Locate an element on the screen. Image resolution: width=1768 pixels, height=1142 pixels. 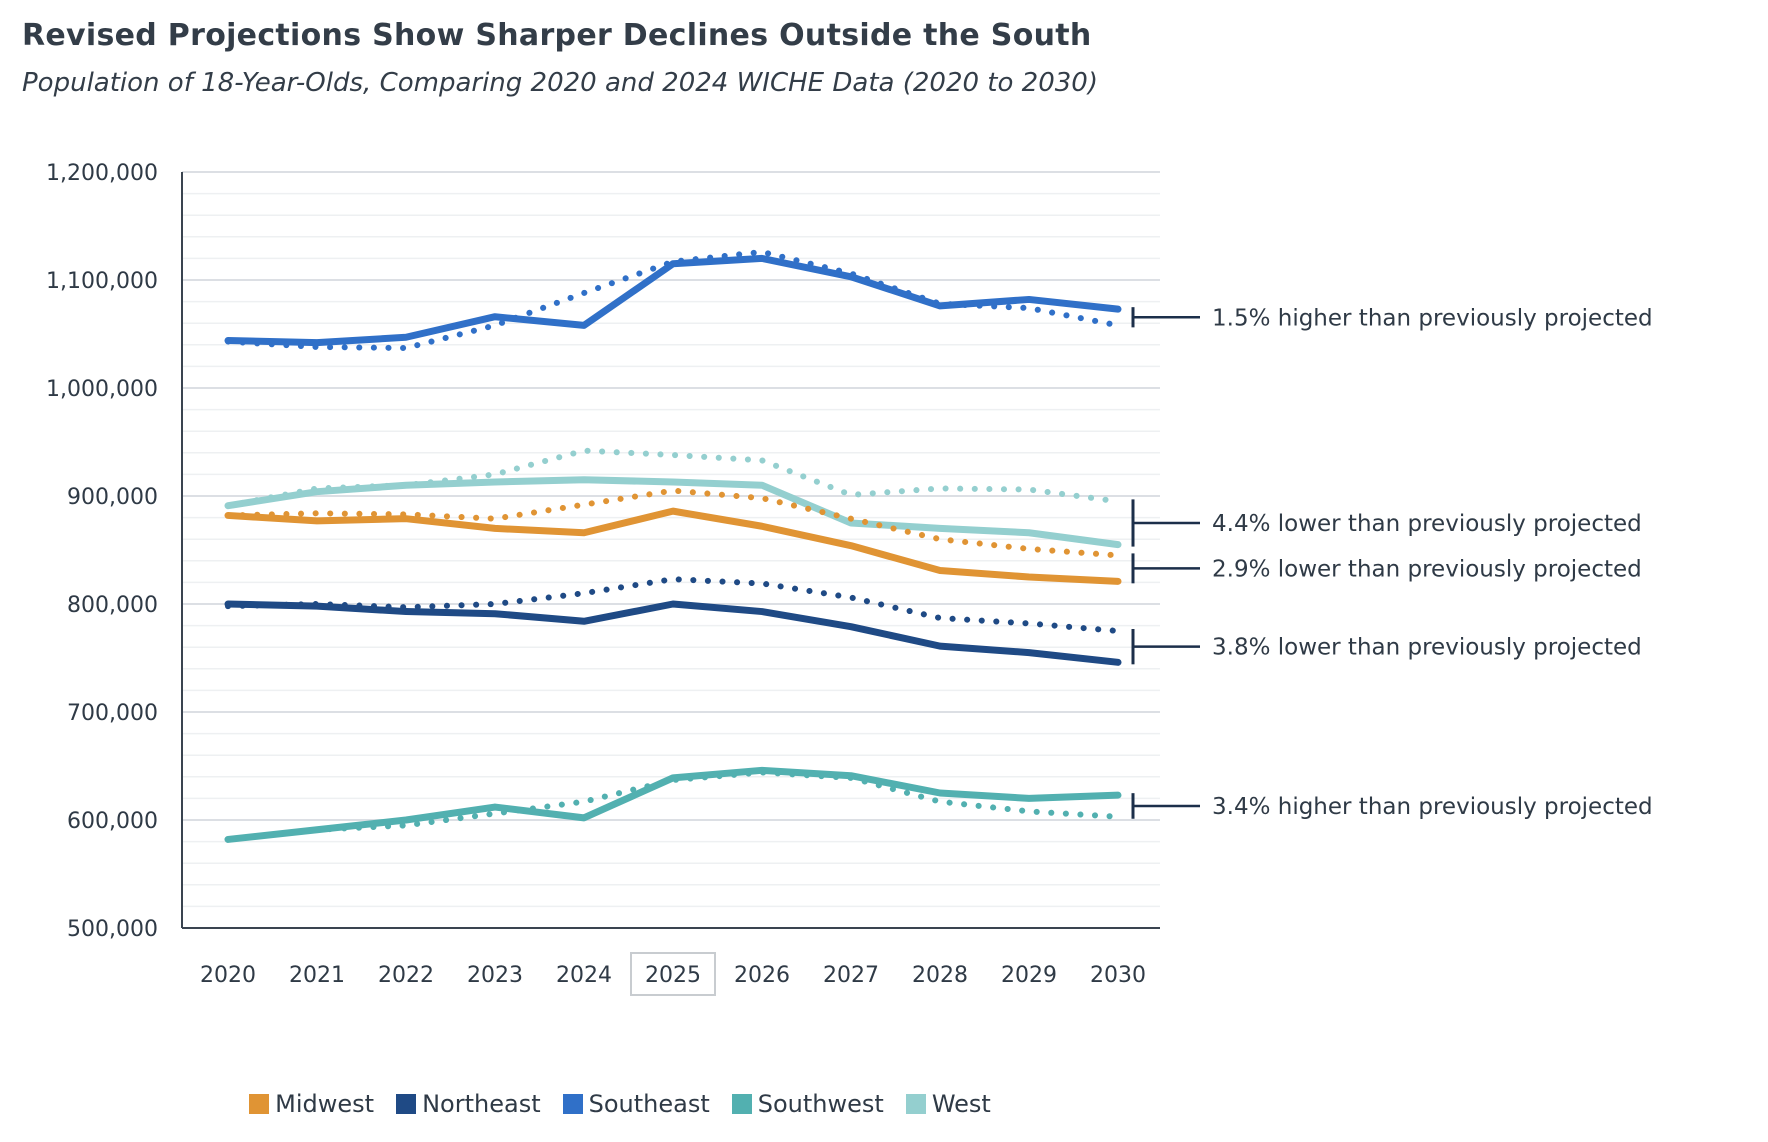
legend-item-southwest: Southwest is located at coordinates (807, 1104).